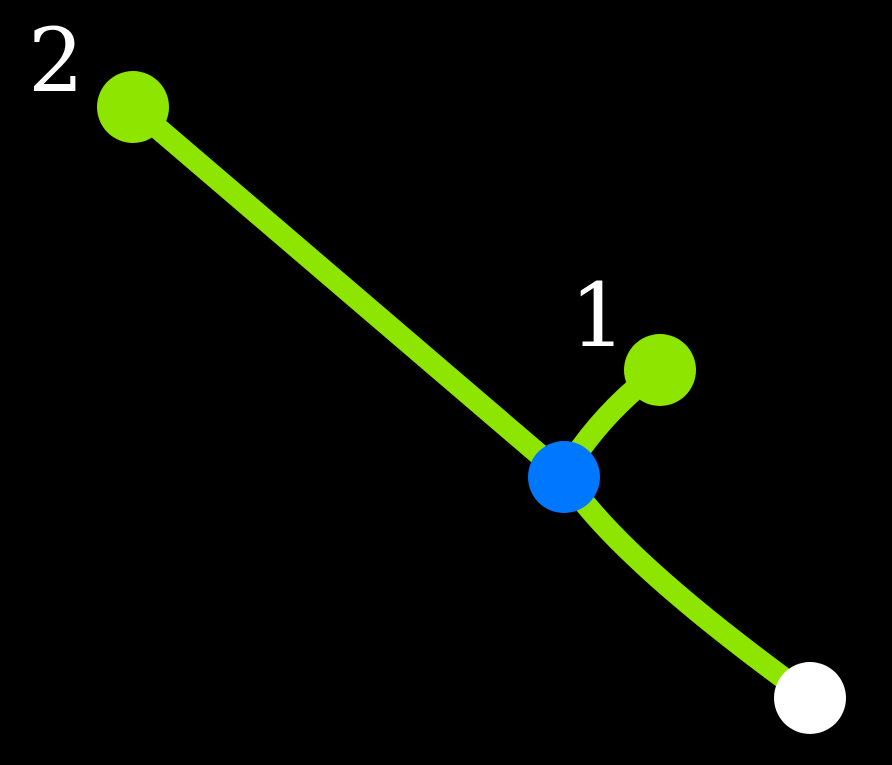 This screenshot has height=765, width=892. Describe the element at coordinates (56, 60) in the screenshot. I see `node-2-label: 2` at that location.